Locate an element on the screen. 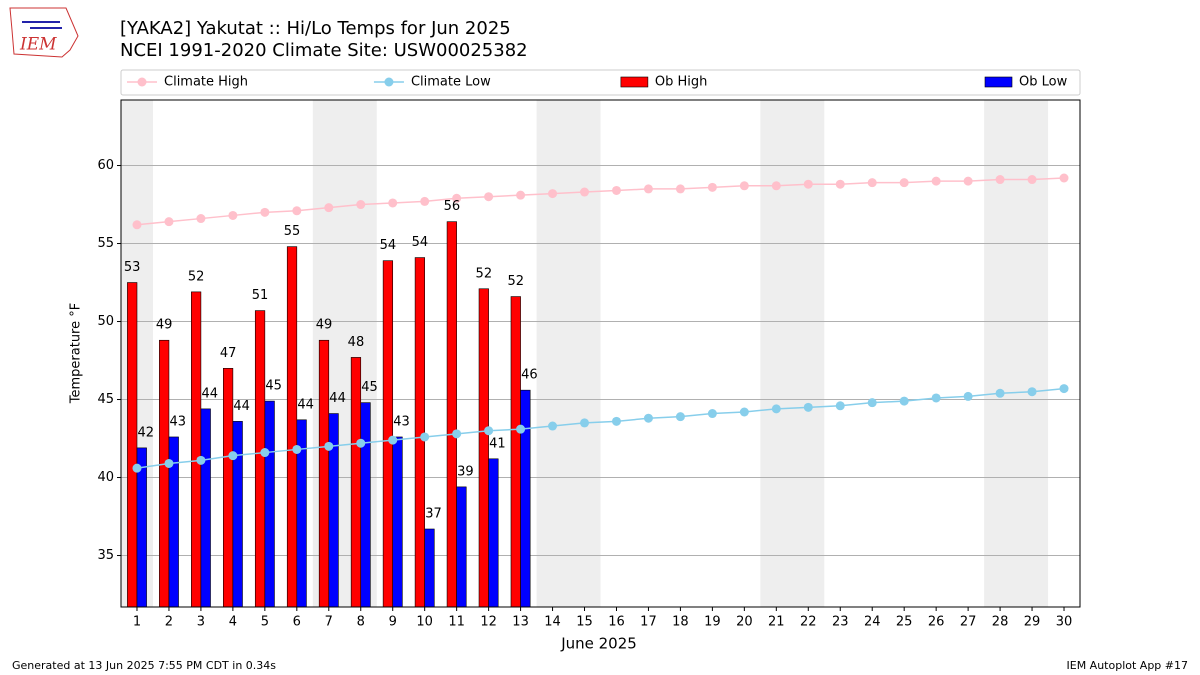 This screenshot has height=675, width=1200. data-label: 56 is located at coordinates (452, 206).